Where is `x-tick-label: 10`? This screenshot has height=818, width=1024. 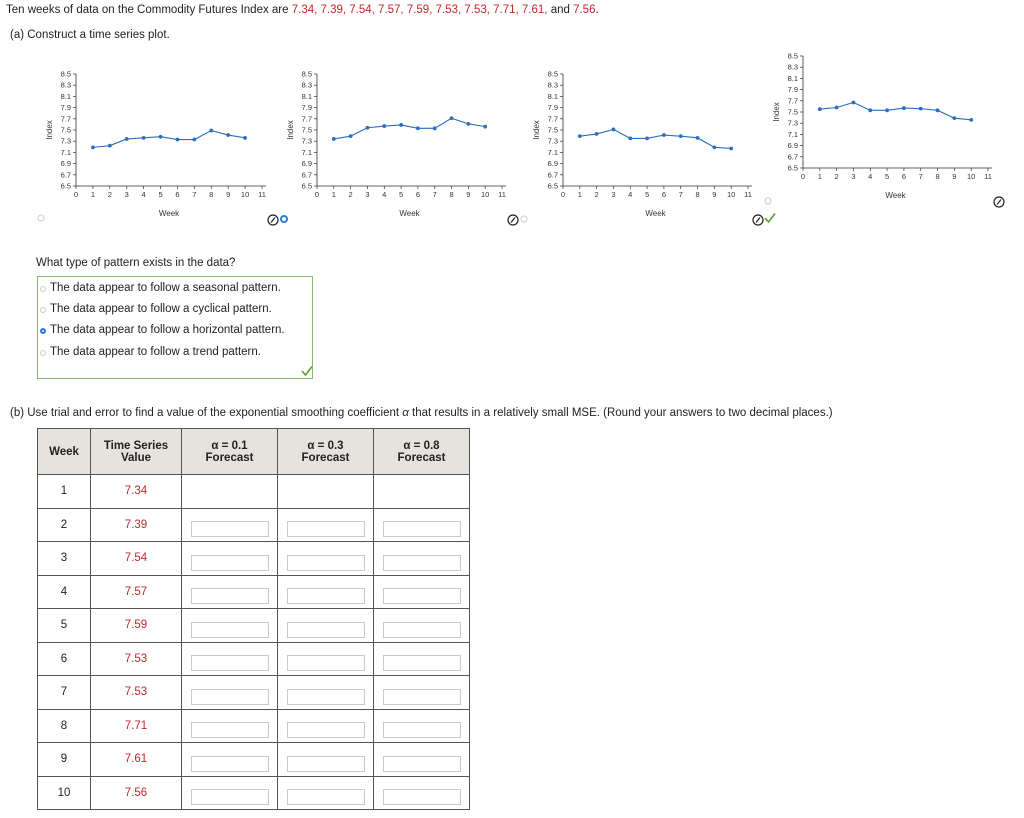
x-tick-label: 10 is located at coordinates (485, 194).